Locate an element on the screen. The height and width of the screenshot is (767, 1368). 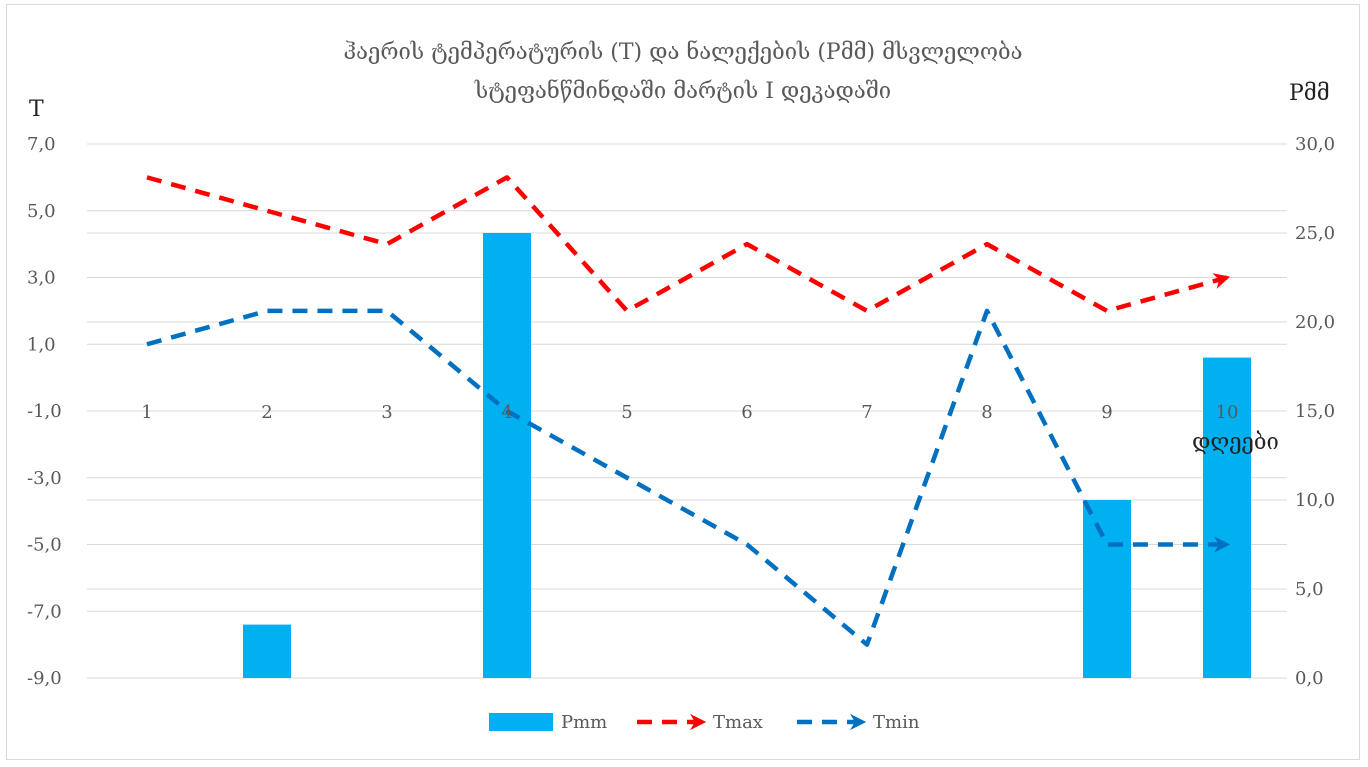
category-label: 4 is located at coordinates (506, 412).